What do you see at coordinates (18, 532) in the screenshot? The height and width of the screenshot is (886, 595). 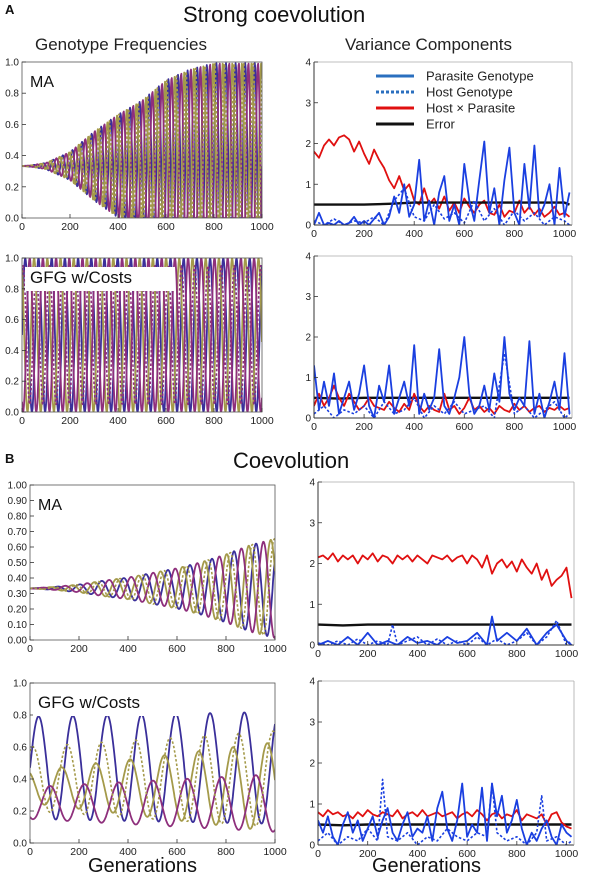 I see `y-tick-label: 0.70` at bounding box center [18, 532].